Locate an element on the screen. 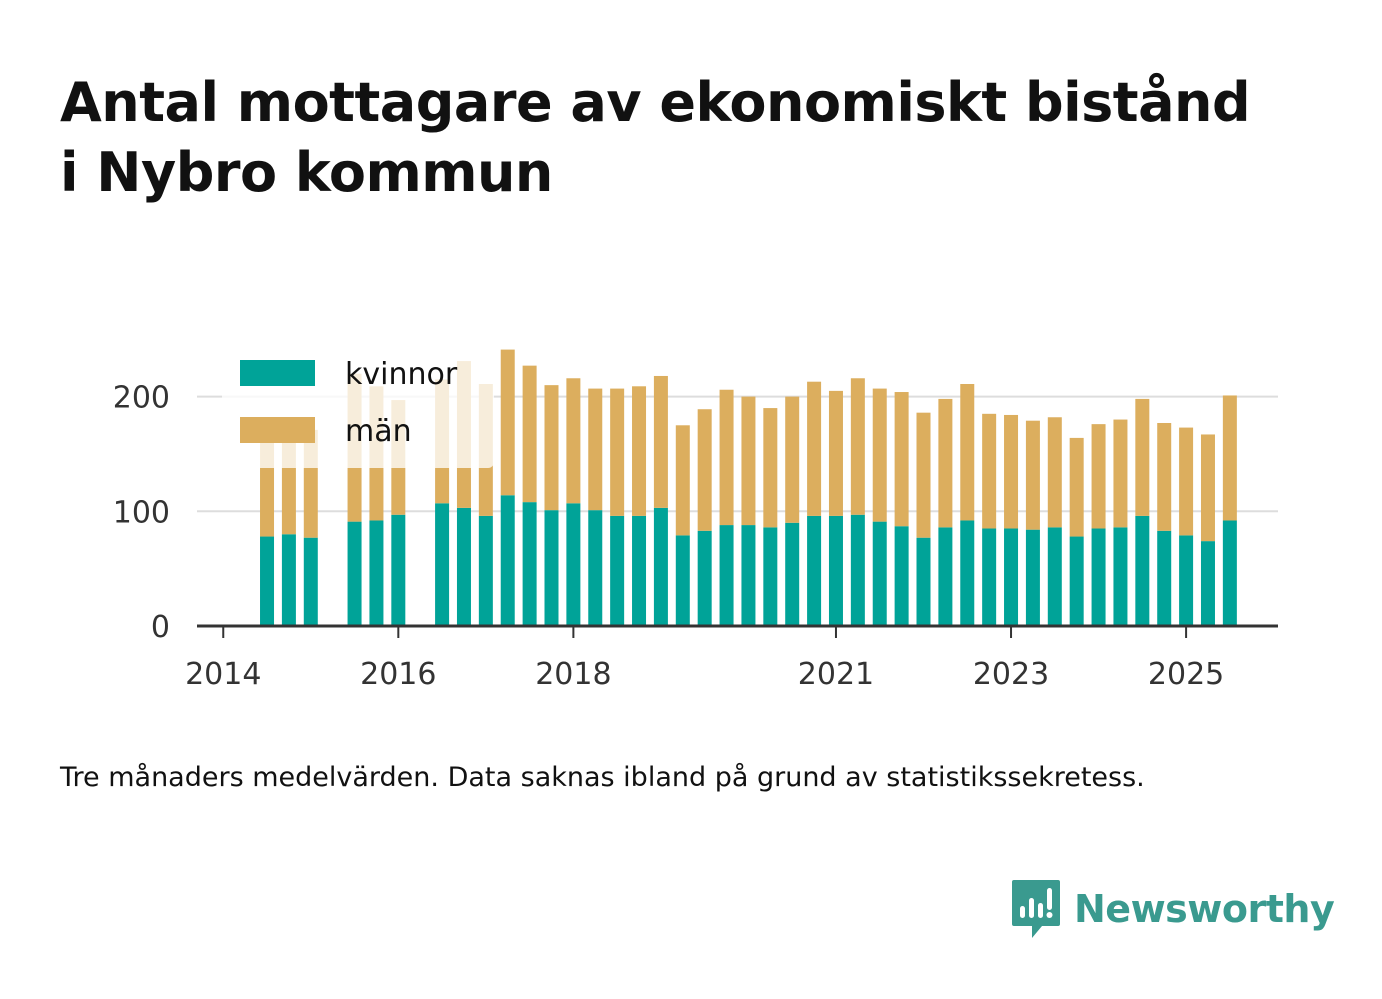 The image size is (1382, 999). x-tick-label: 2021 is located at coordinates (836, 674).